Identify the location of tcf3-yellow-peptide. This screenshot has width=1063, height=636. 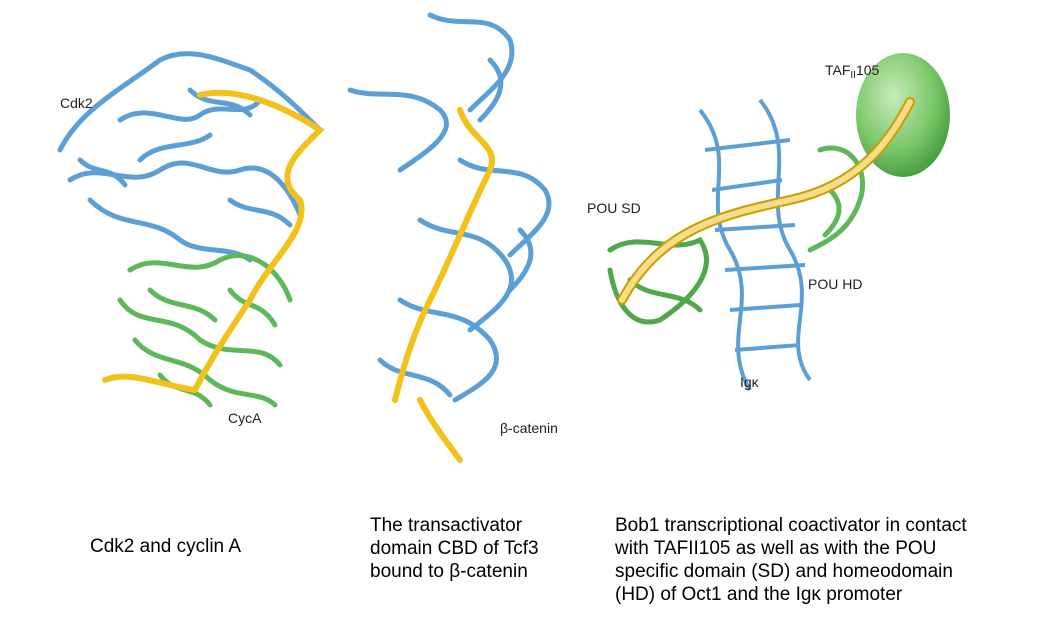
(443, 285).